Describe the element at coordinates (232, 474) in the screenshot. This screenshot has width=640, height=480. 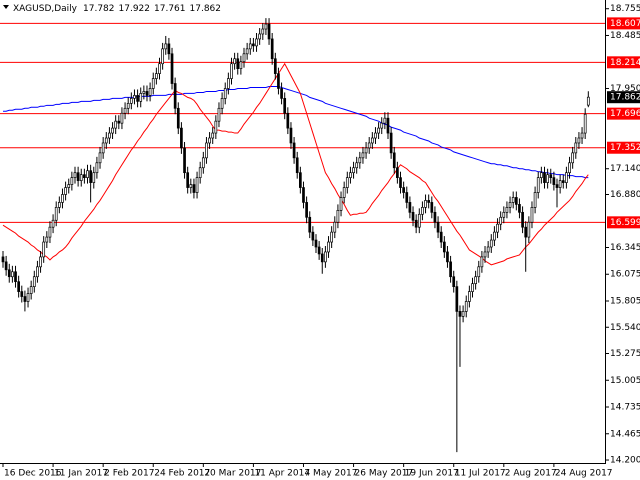
I see `x-tick-label: 20 Mar 2017` at that location.